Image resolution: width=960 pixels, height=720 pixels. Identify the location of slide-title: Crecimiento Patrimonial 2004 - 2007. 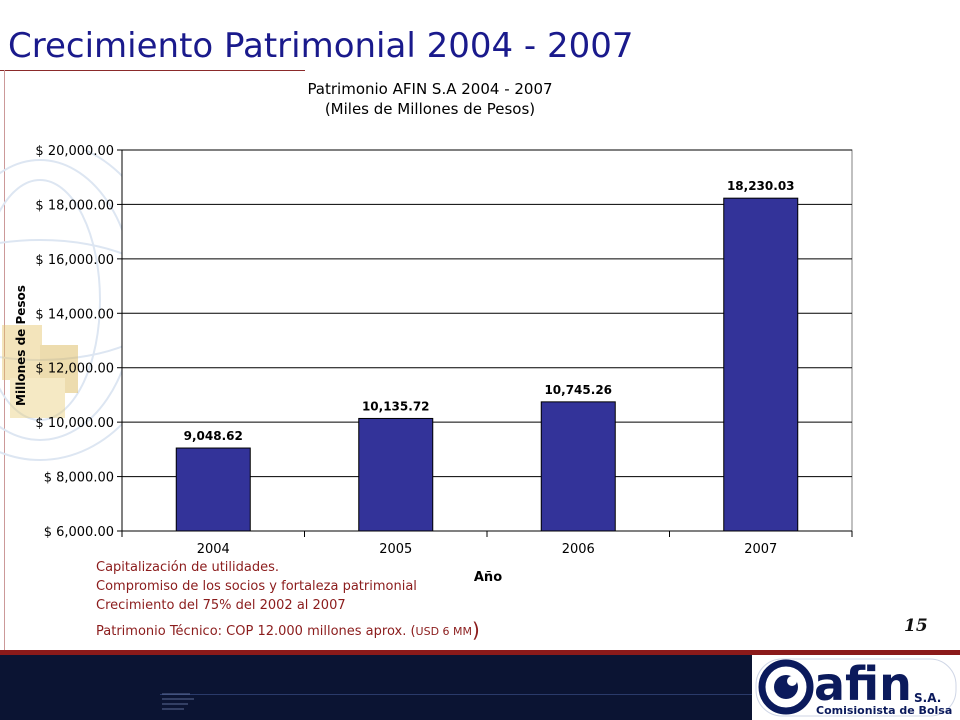
(321, 46).